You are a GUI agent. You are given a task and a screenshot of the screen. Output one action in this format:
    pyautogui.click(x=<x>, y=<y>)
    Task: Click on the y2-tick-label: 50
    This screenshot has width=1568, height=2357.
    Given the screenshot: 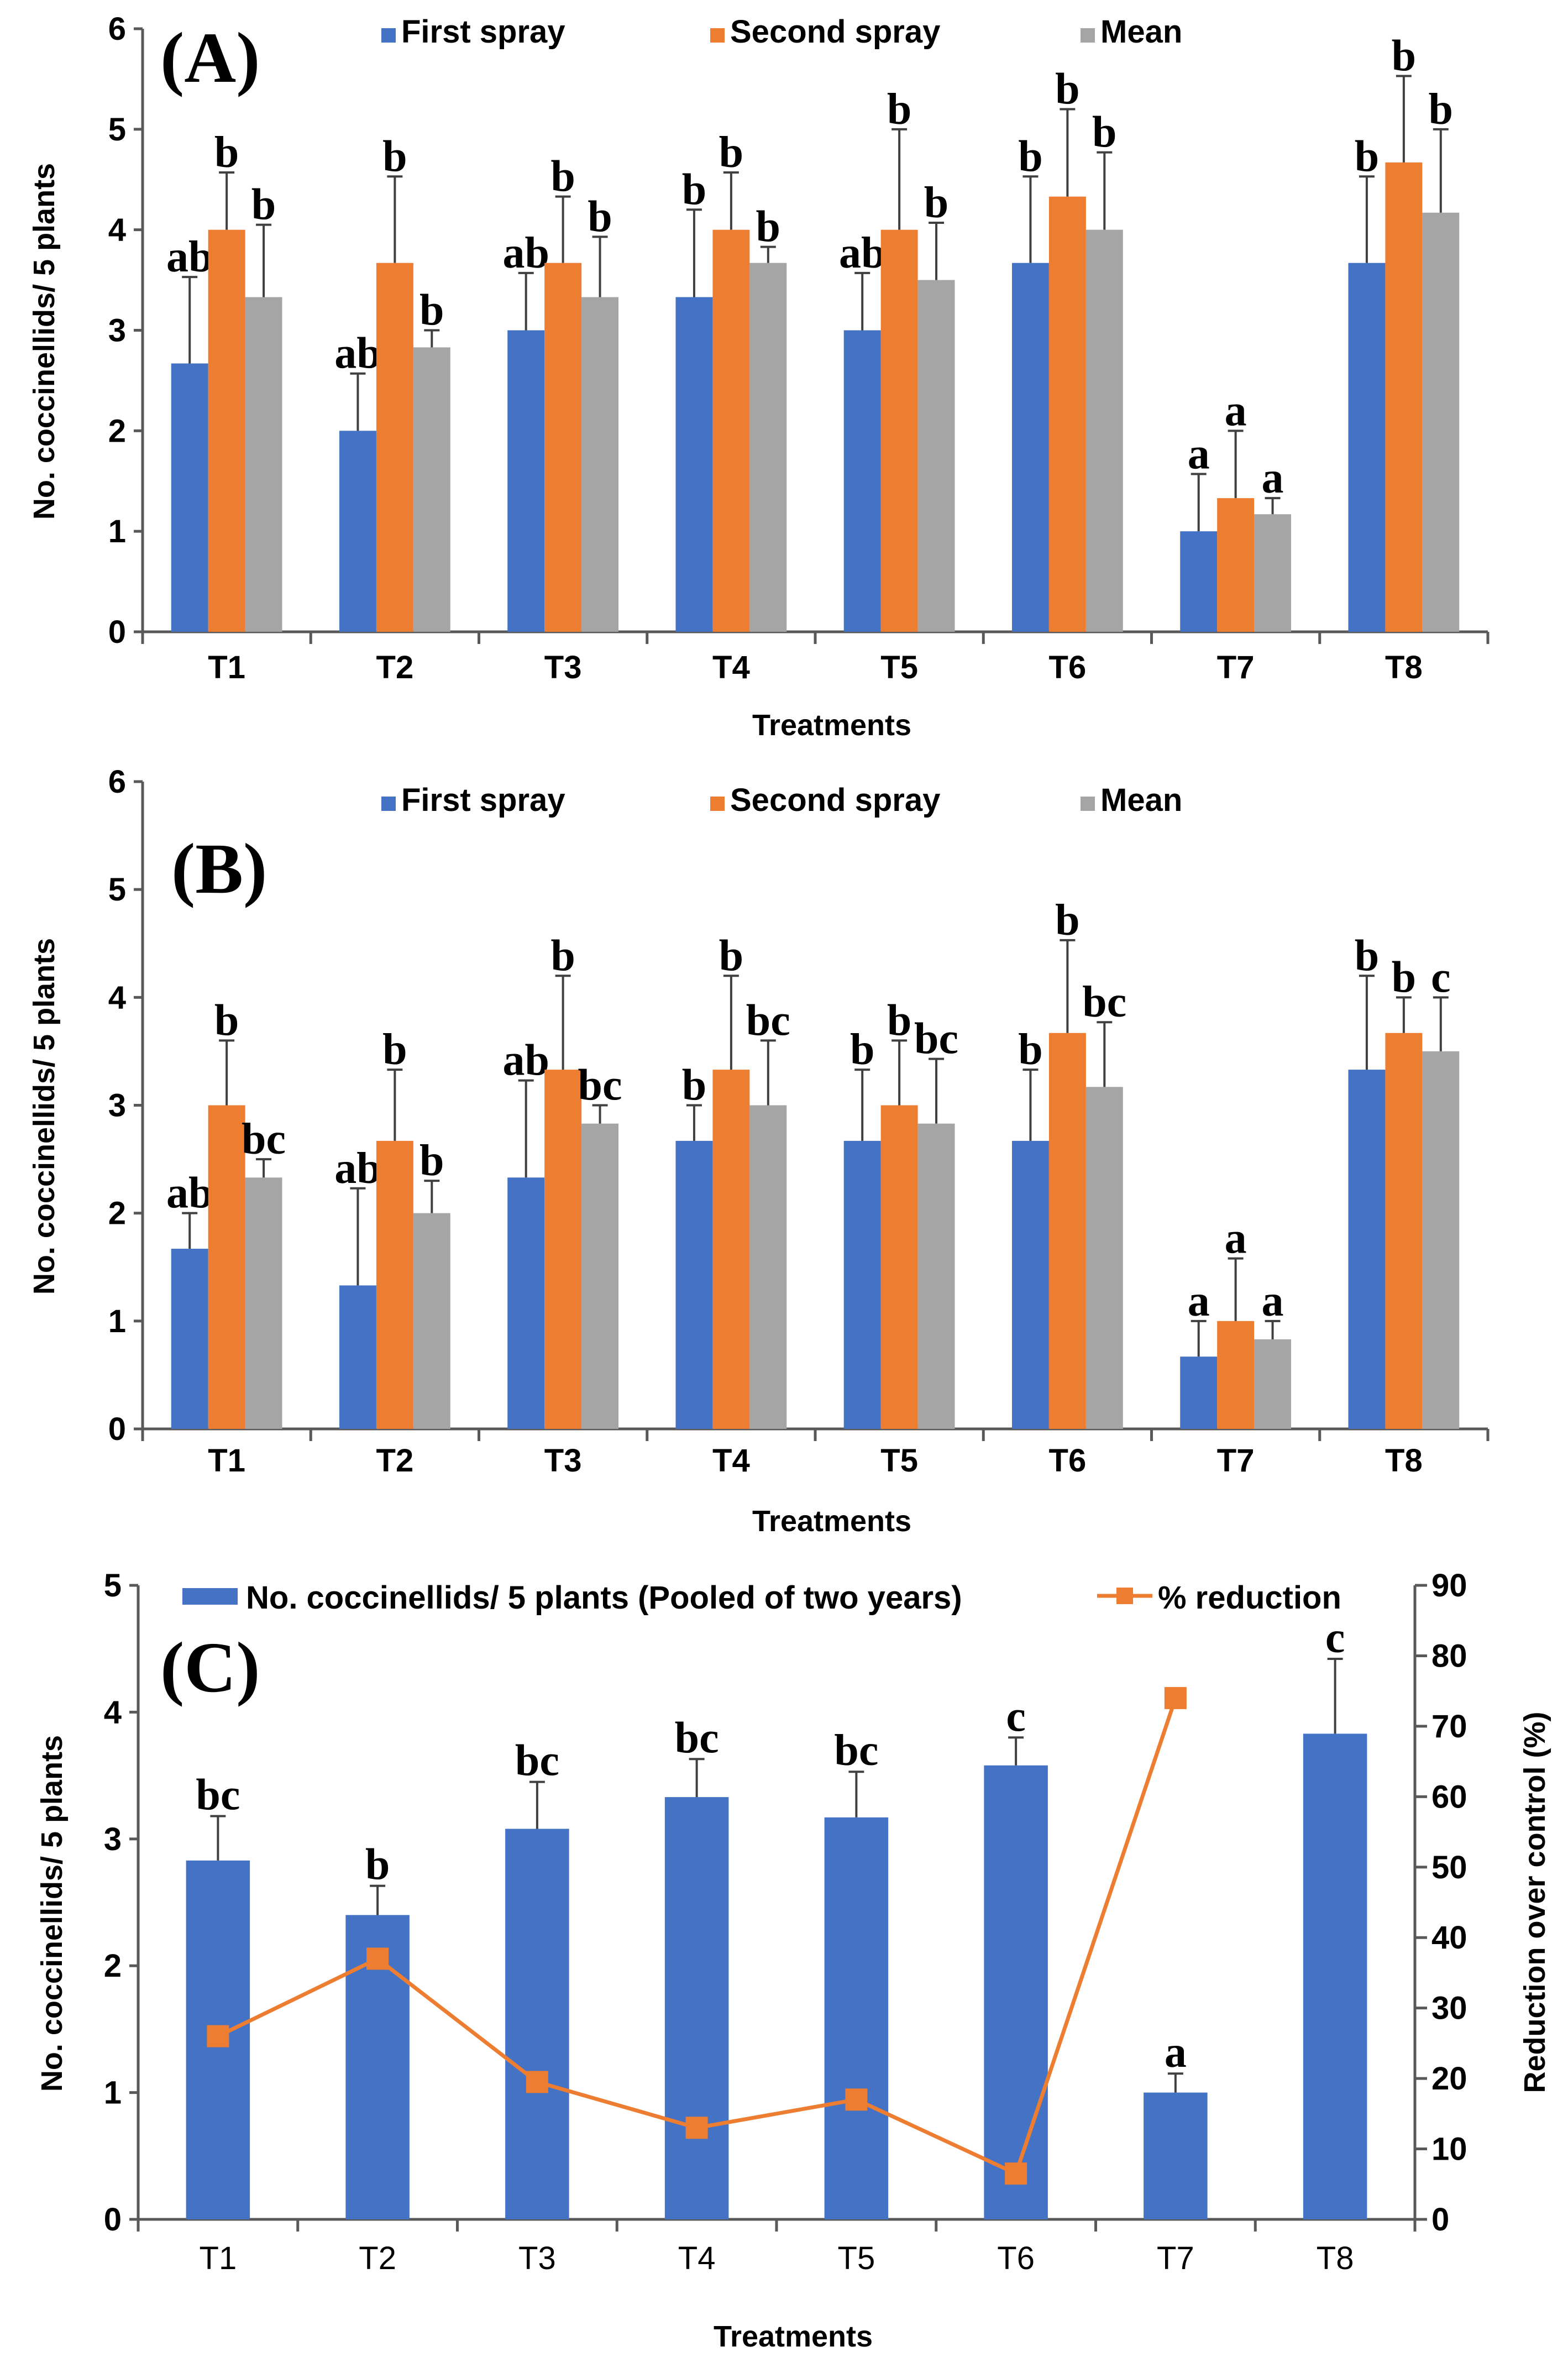 What is the action you would take?
    pyautogui.click(x=1449, y=1867)
    